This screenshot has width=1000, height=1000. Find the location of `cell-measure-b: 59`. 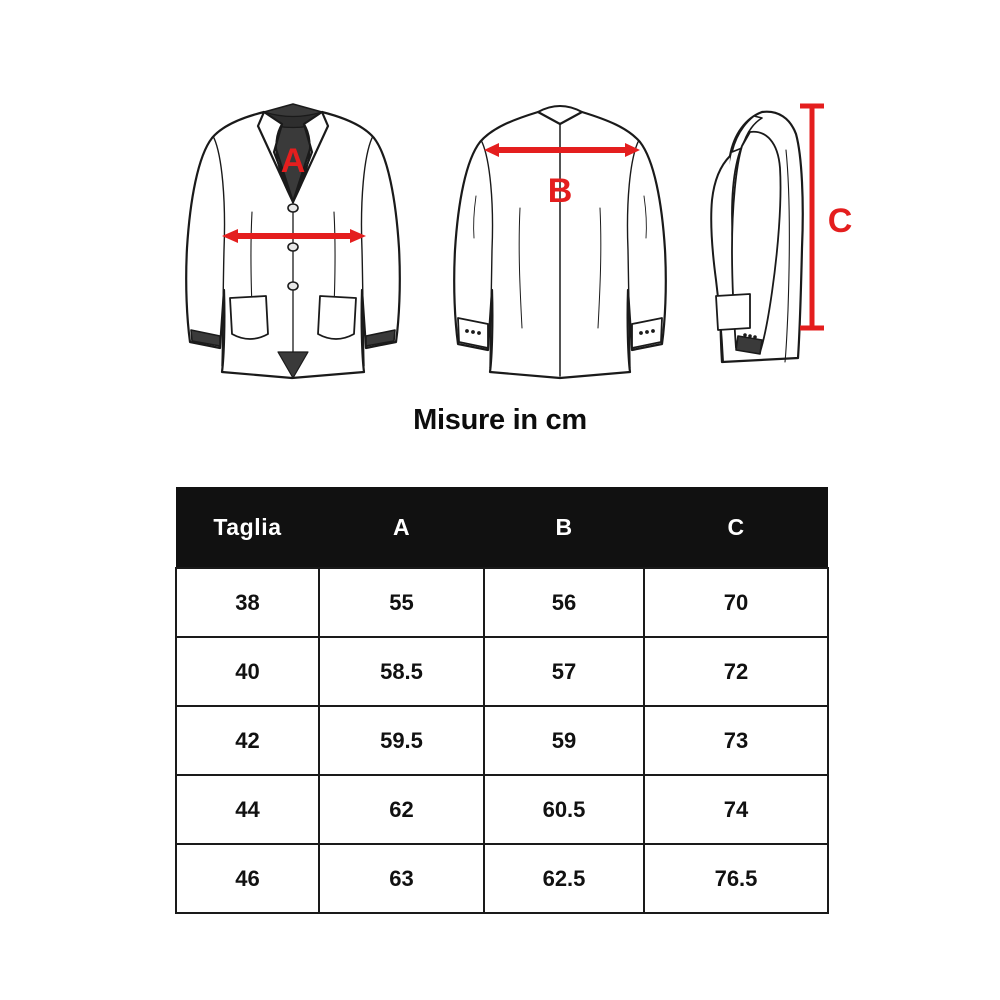

cell-measure-b: 59 is located at coordinates (564, 740).